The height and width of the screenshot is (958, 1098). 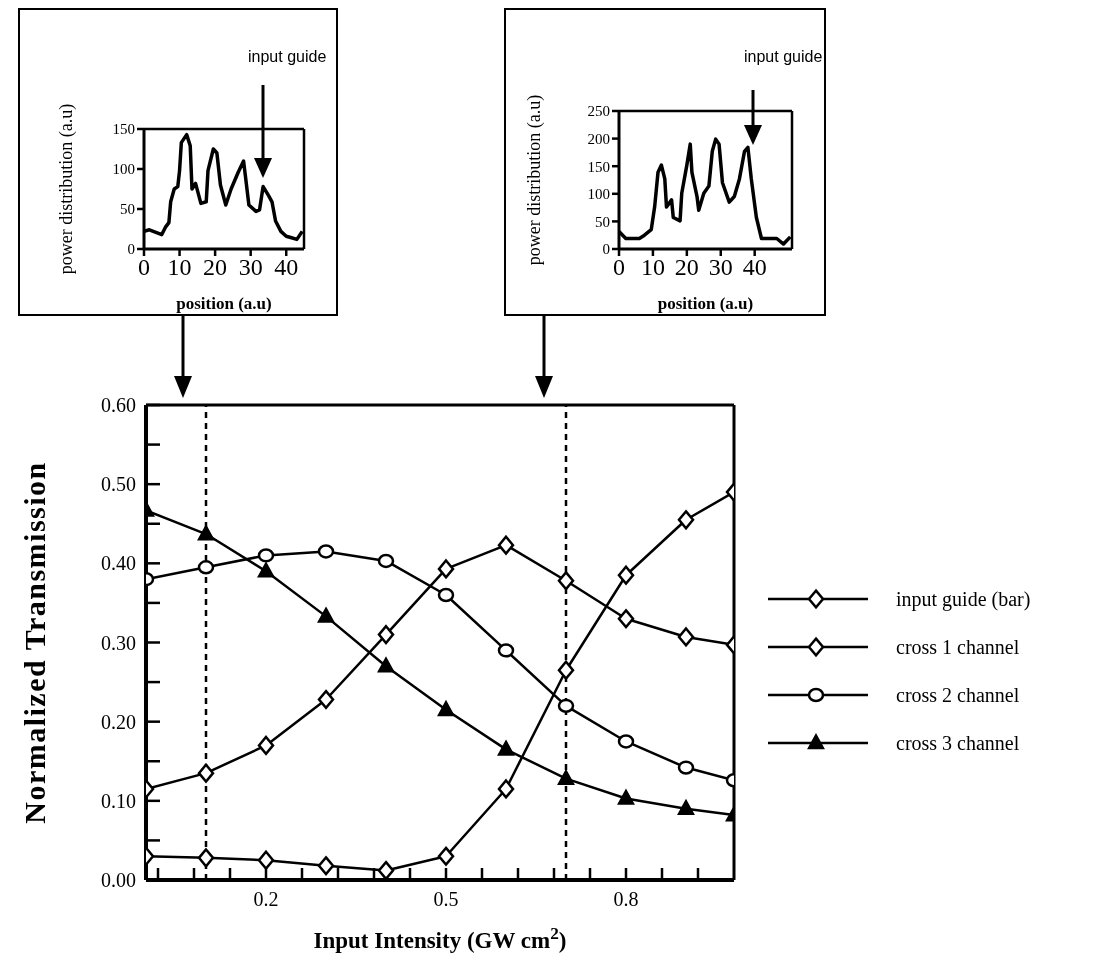 I want to click on legend-label: cross 2 channel, so click(x=958, y=695).